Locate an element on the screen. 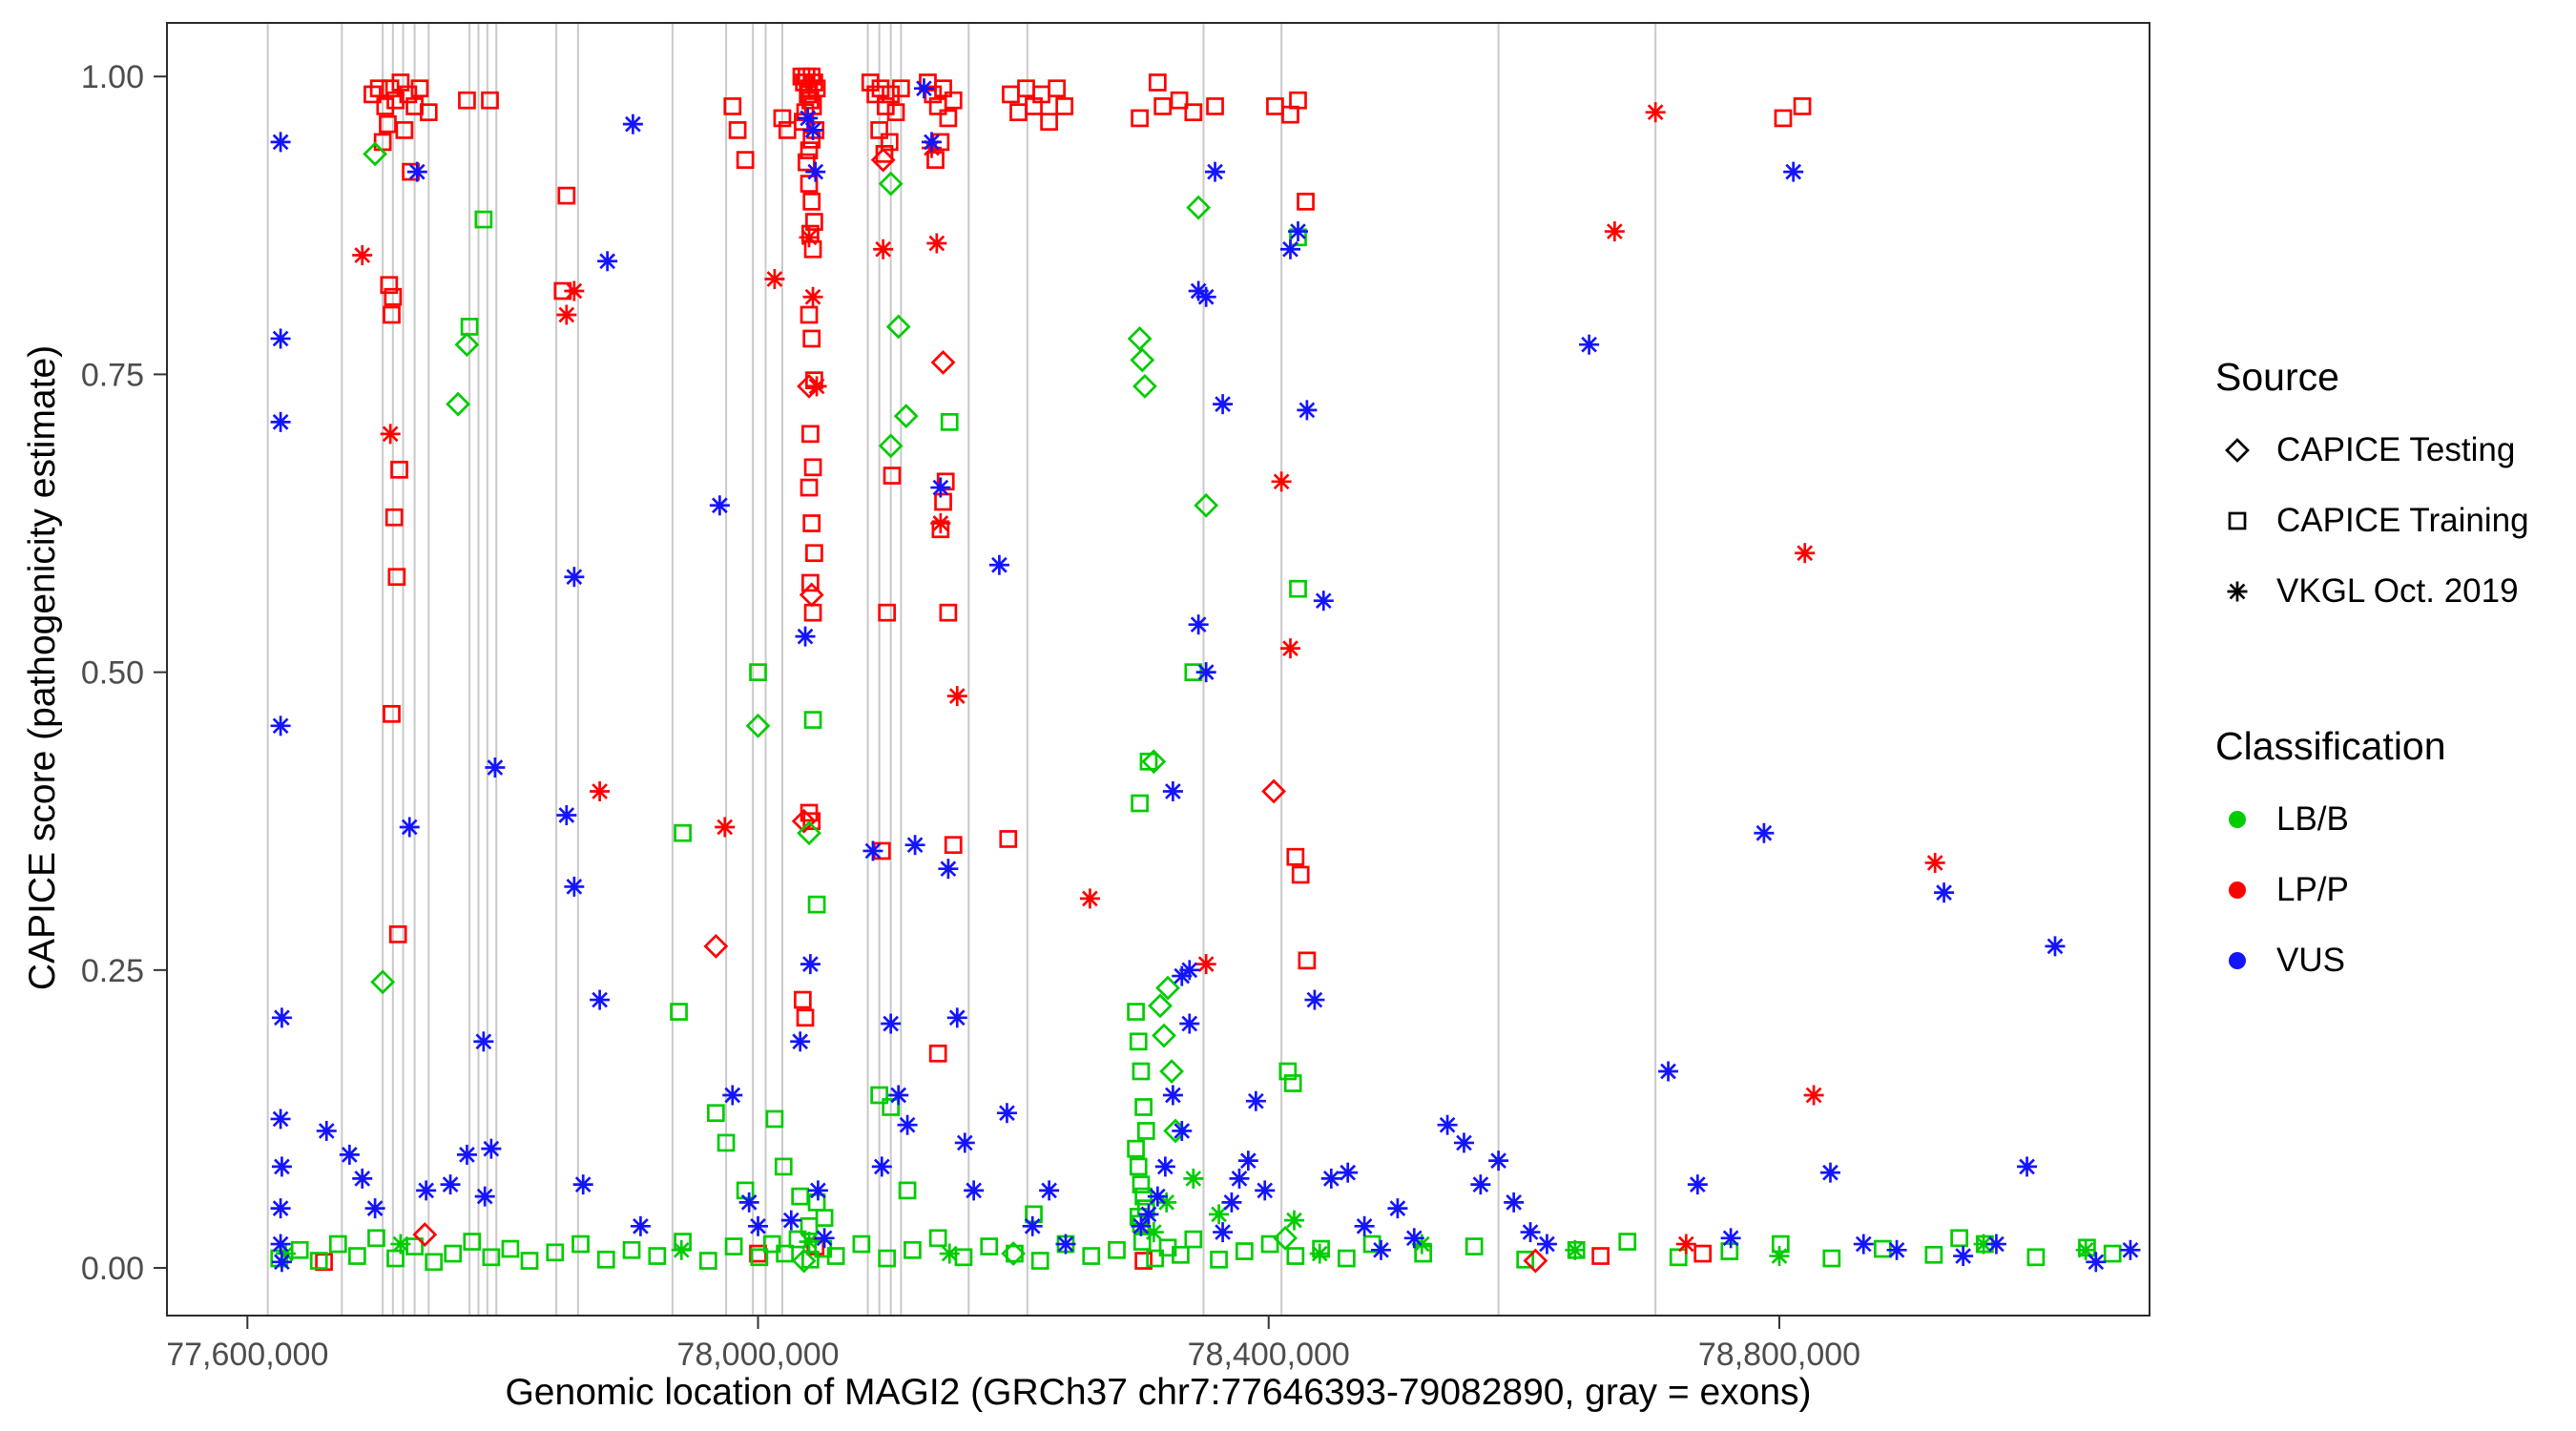 This screenshot has width=2576, height=1431. legend-item-lbb: LB/B is located at coordinates (2372, 820).